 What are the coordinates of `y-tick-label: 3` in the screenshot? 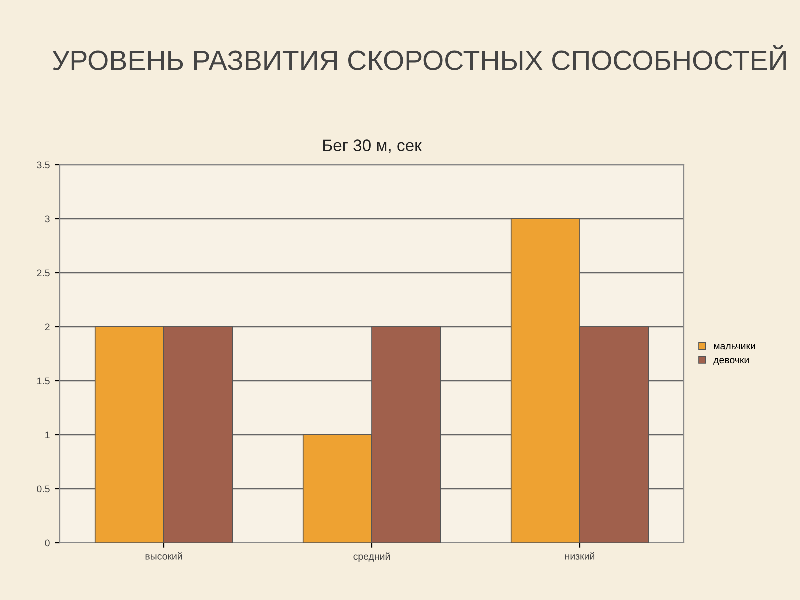 It's located at (47, 219).